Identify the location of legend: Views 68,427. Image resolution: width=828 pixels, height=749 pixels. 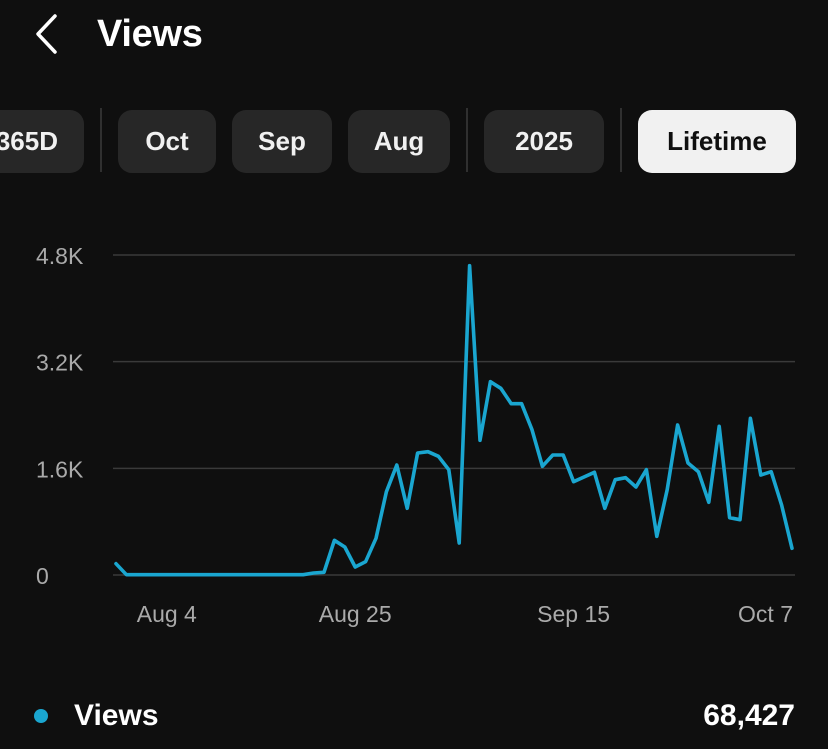
(414, 716).